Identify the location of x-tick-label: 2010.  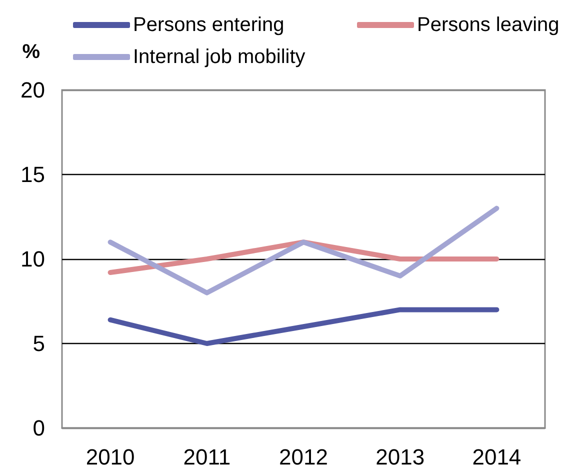
(110, 457).